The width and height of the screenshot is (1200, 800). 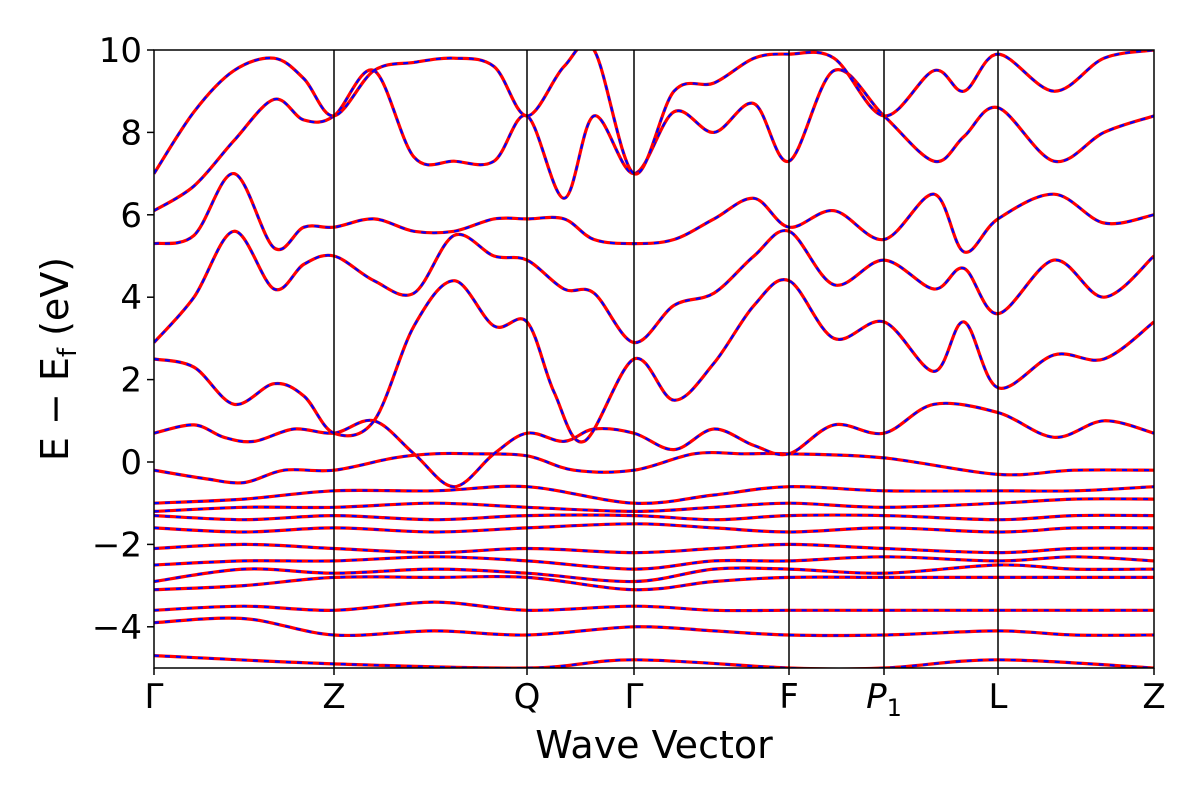 I want to click on band-8-series-b, so click(x=654, y=528).